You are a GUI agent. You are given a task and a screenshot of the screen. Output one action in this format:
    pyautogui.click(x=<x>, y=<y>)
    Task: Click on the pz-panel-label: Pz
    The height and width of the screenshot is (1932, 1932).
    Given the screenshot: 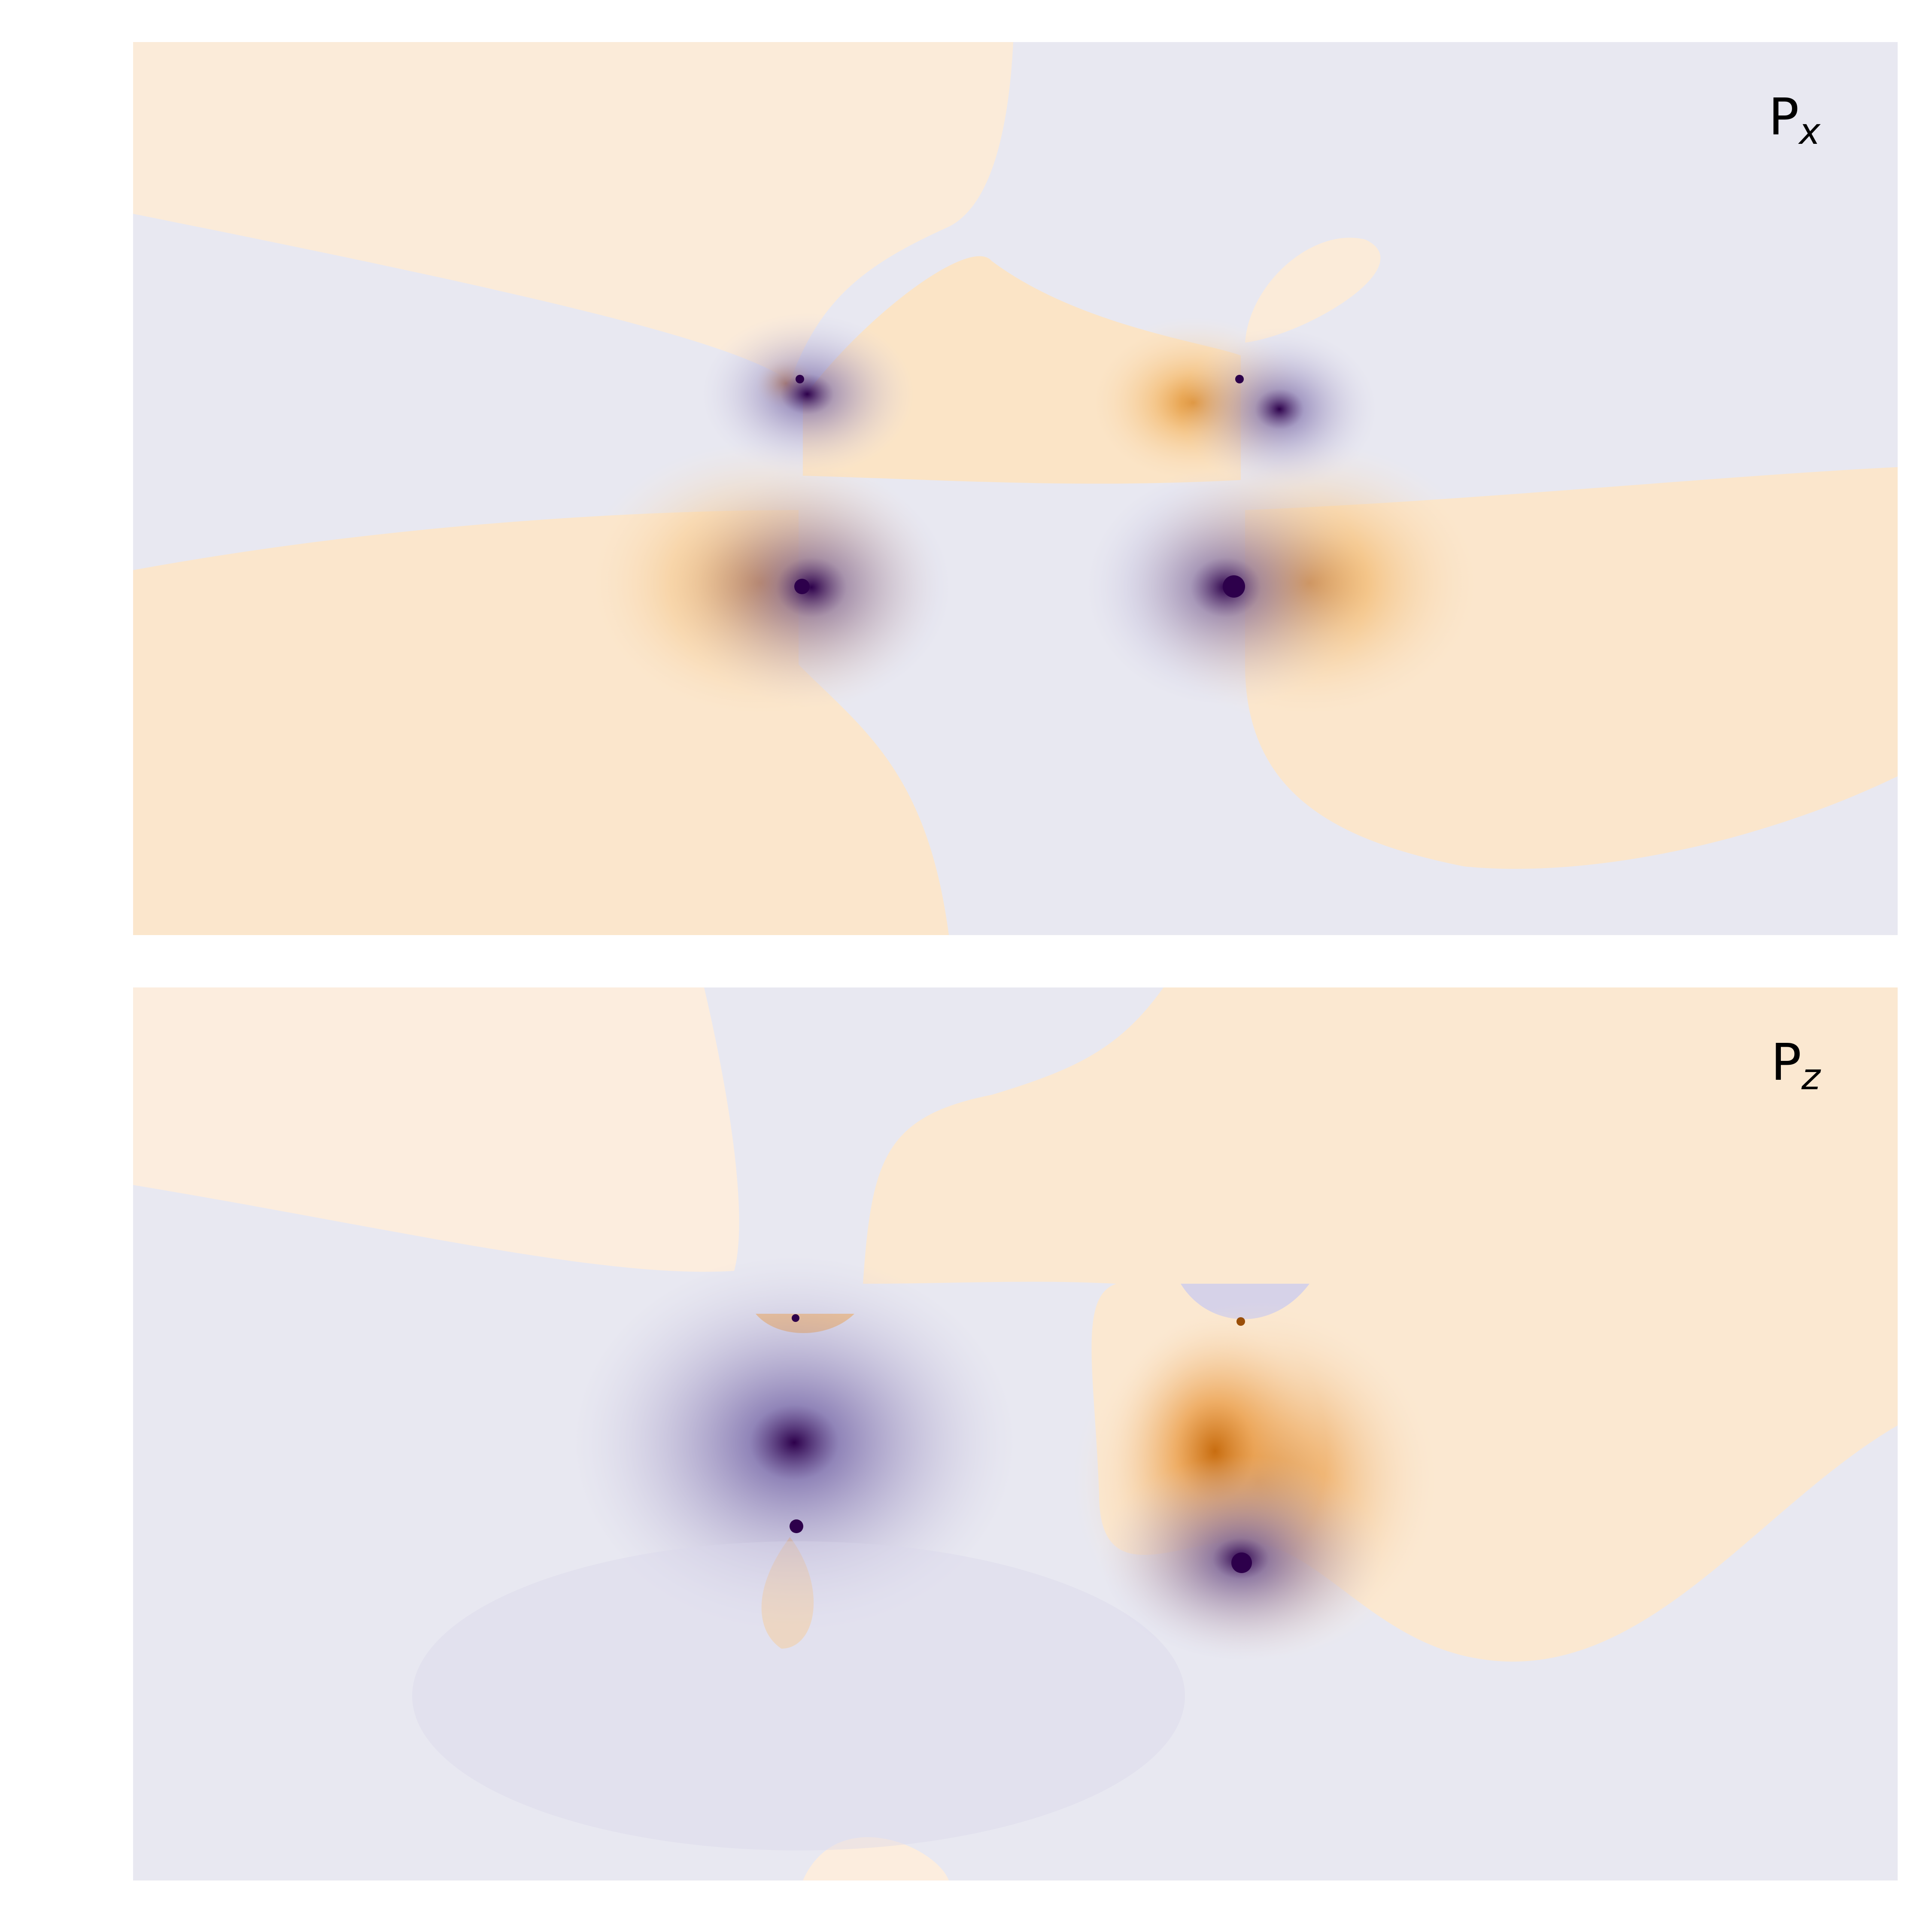 What is the action you would take?
    pyautogui.click(x=1795, y=1065)
    